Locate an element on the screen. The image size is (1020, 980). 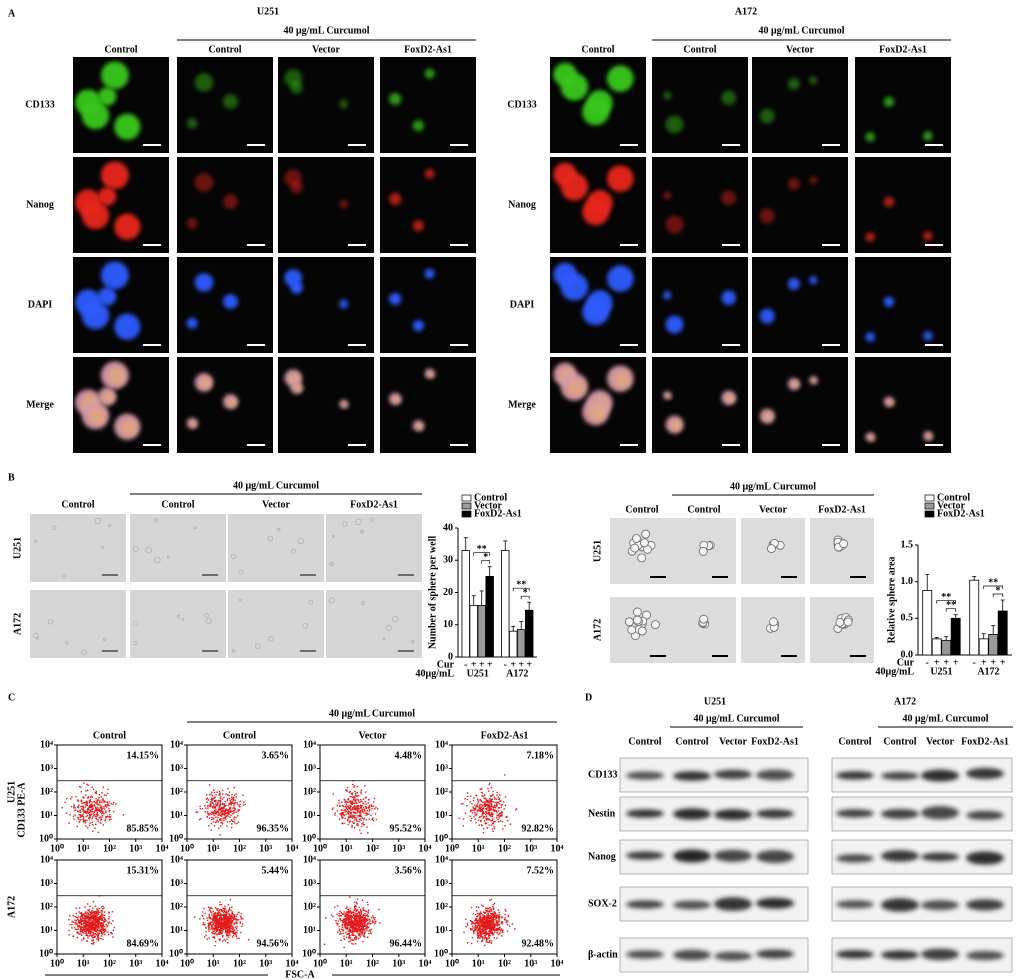
group-title: U251 is located at coordinates (268, 11).